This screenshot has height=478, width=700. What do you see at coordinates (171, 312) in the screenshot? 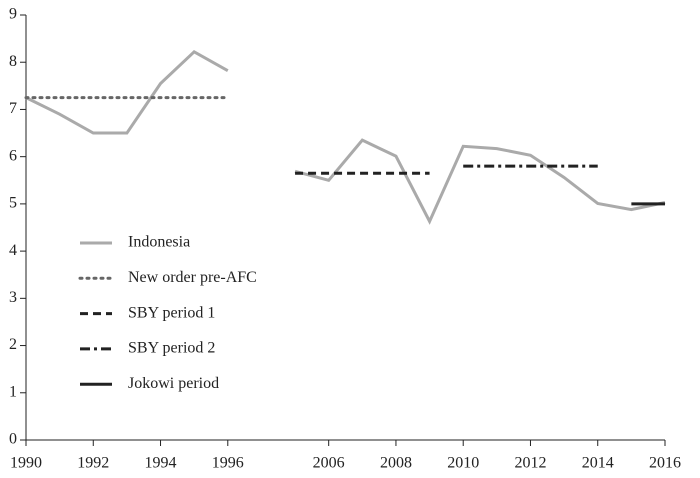
I see `legend-label: SBY period 1` at bounding box center [171, 312].